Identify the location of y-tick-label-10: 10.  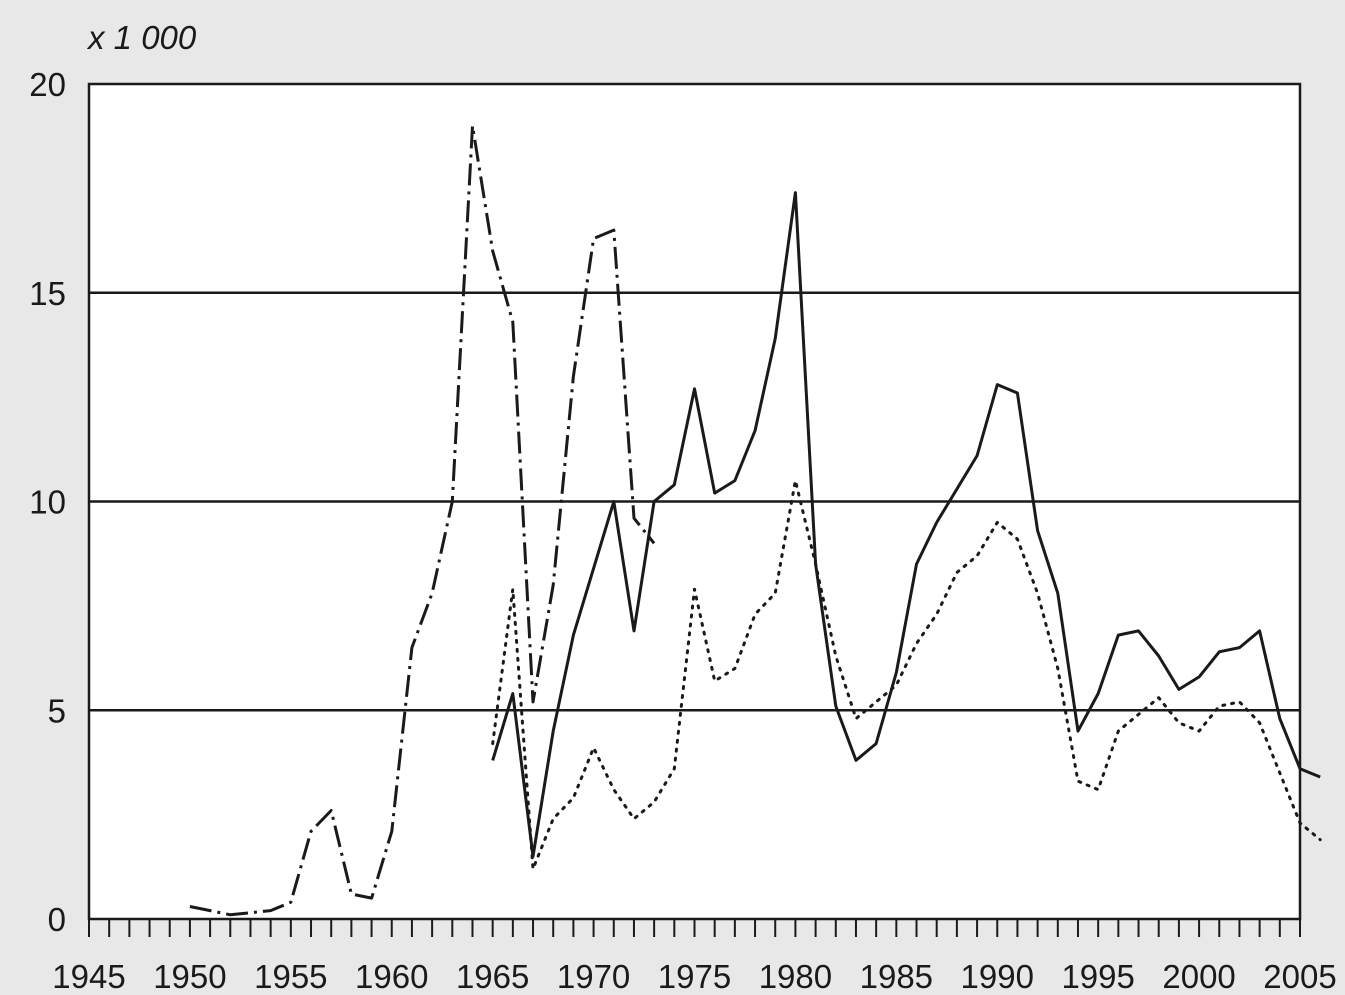
(47, 502).